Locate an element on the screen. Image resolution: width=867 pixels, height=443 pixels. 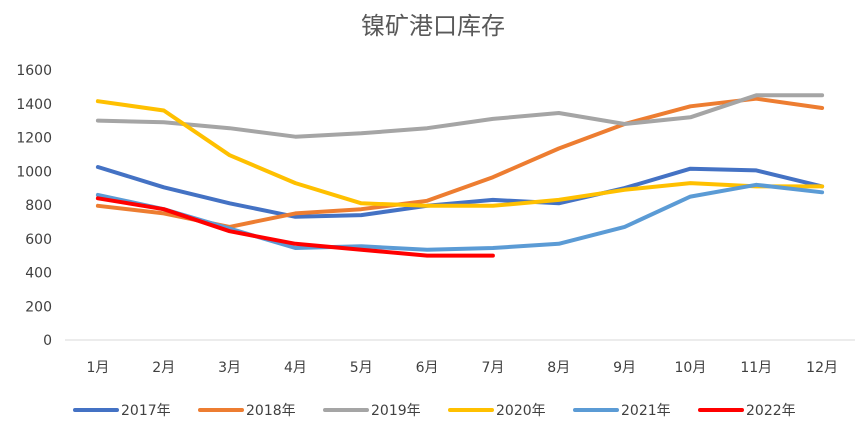
y-tick-label: 1400 is located at coordinates (34, 105).